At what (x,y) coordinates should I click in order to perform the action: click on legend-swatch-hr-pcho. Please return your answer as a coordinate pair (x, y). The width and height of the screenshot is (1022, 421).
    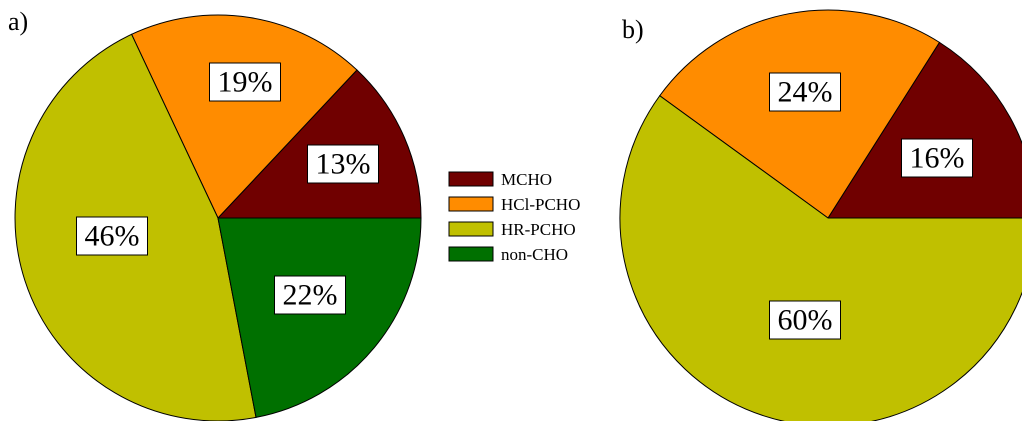
    Looking at the image, I should click on (471, 229).